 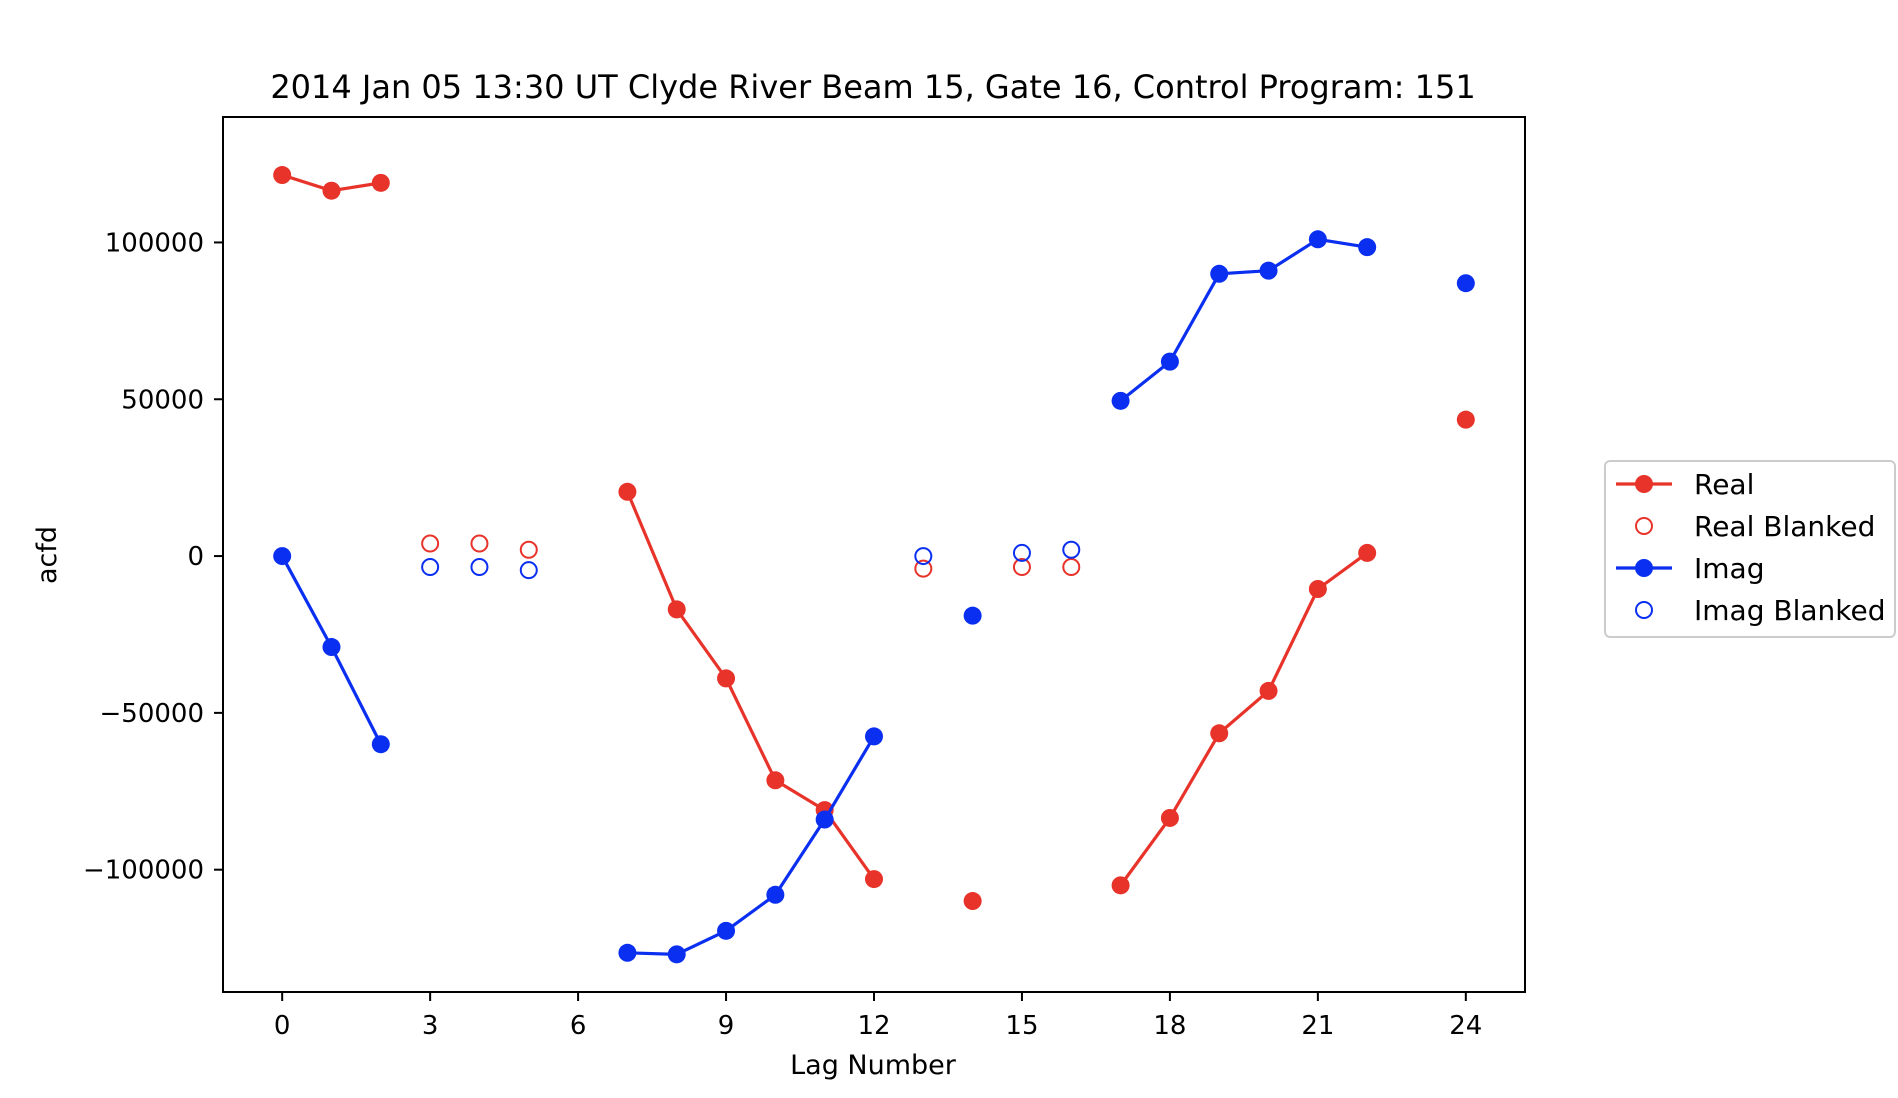 What do you see at coordinates (1317, 1026) in the screenshot?
I see `x-tick-label: 21` at bounding box center [1317, 1026].